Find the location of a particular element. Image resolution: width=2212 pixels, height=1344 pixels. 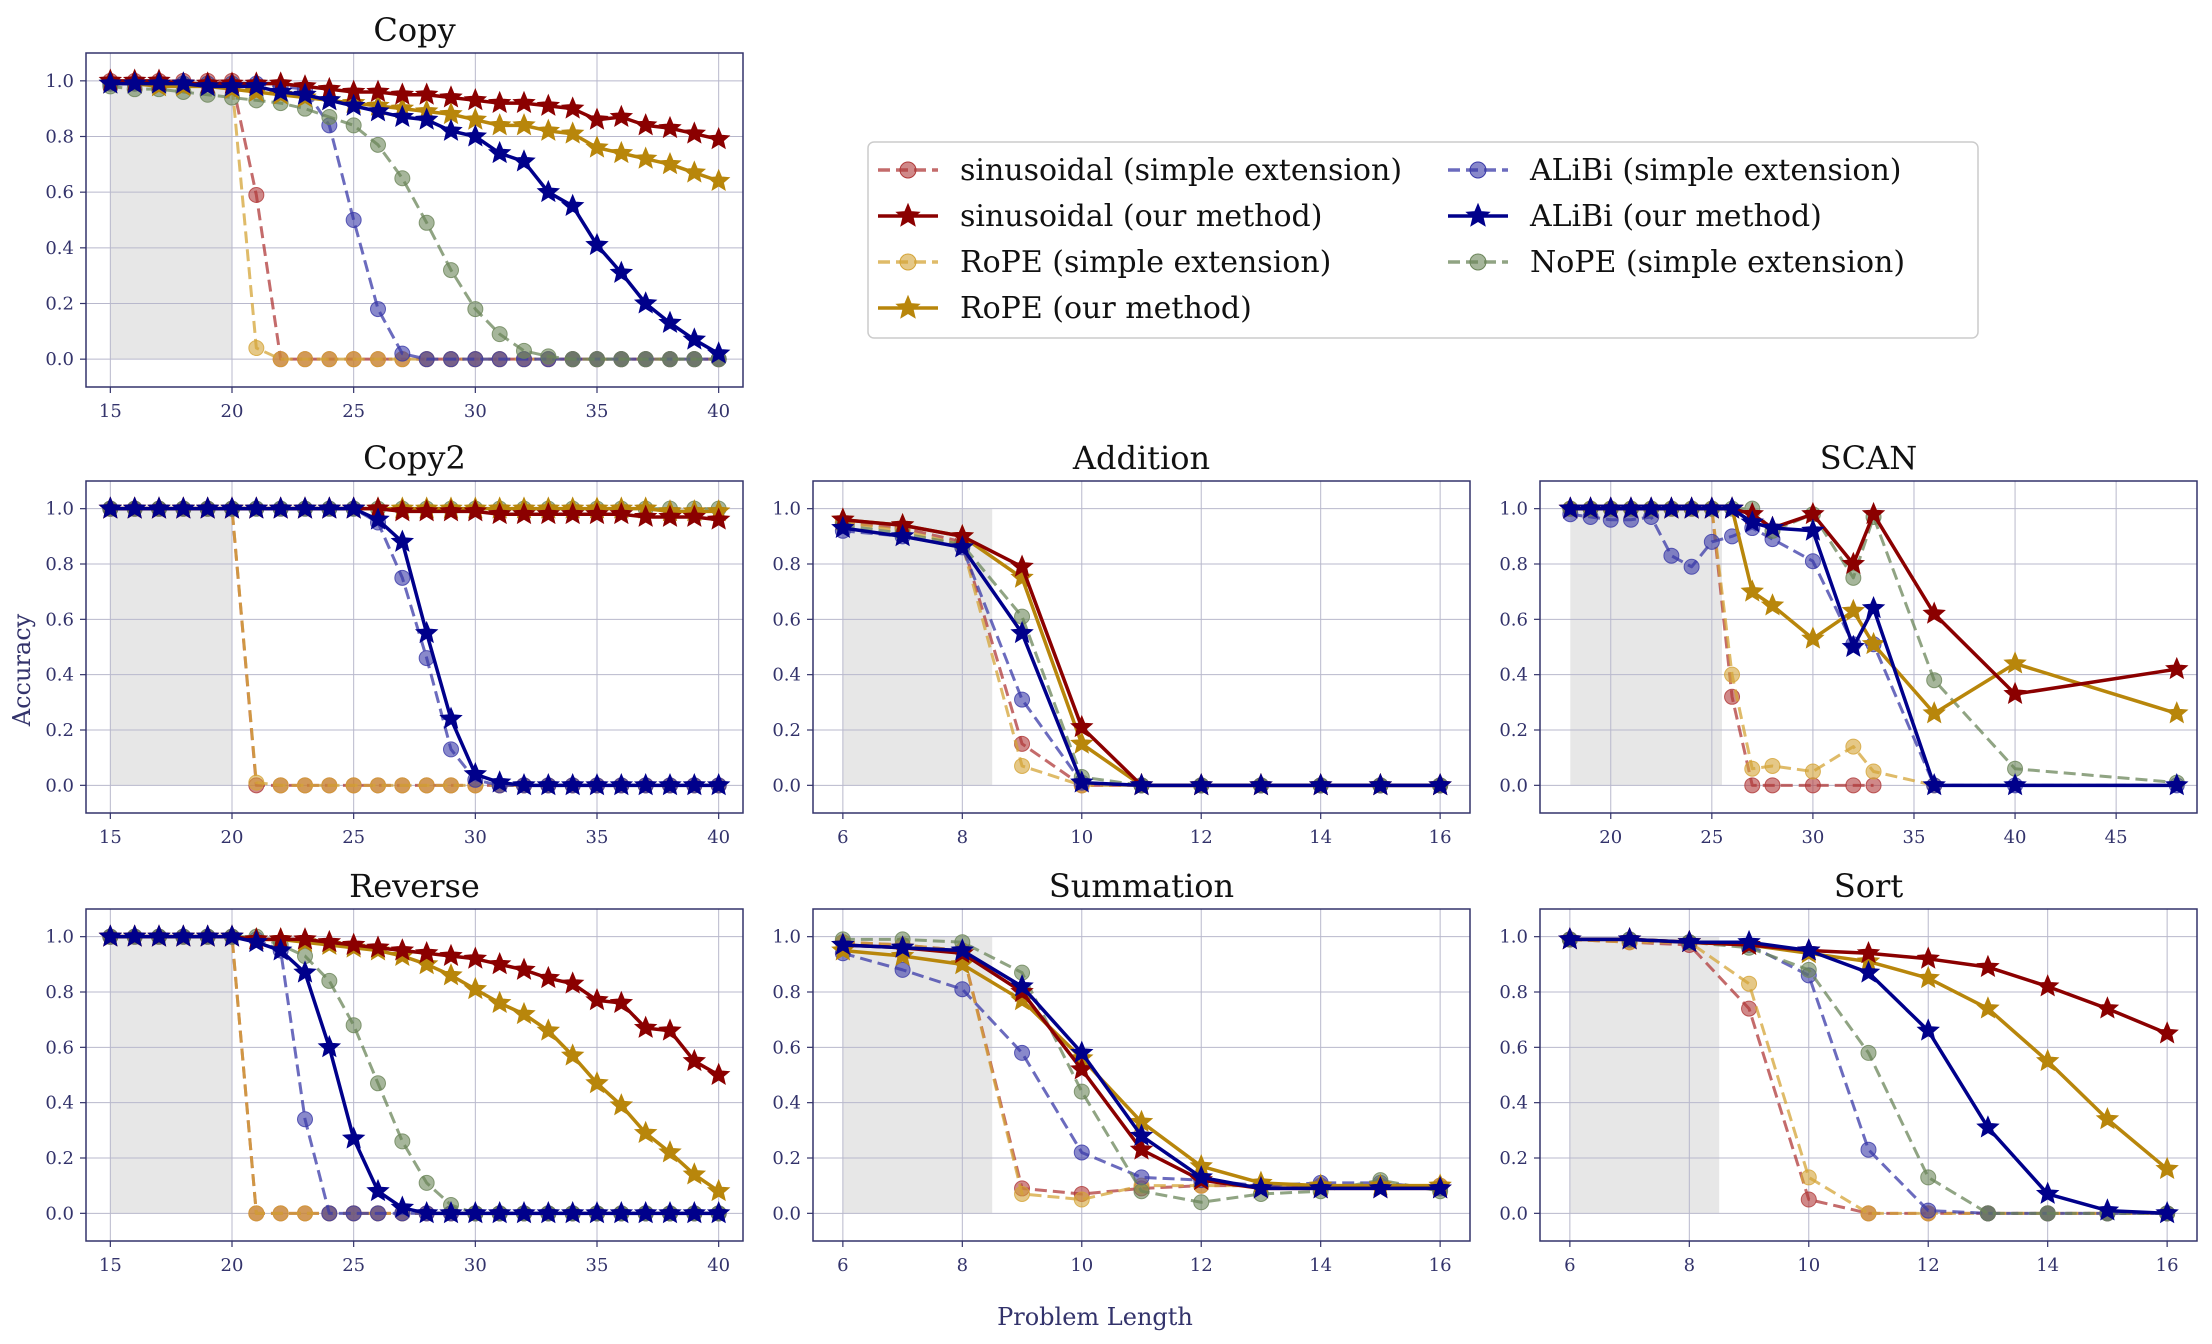

x-tick-label: 10 is located at coordinates (1081, 837).